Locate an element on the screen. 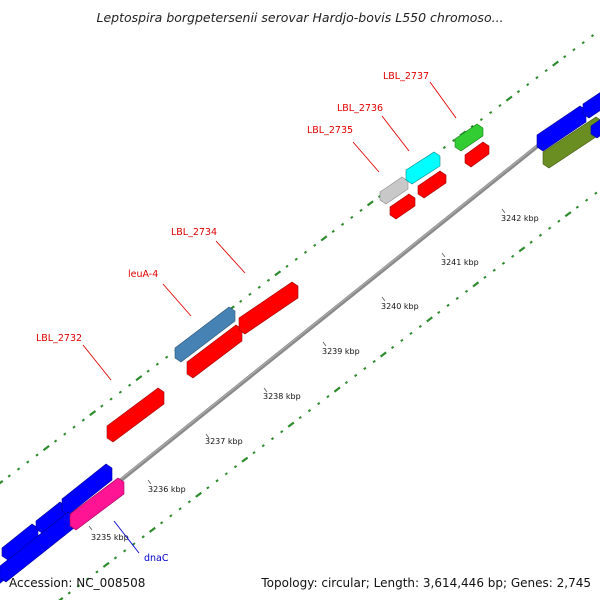 The width and height of the screenshot is (600, 600). gene-label-dnaC: dnaC is located at coordinates (156, 558).